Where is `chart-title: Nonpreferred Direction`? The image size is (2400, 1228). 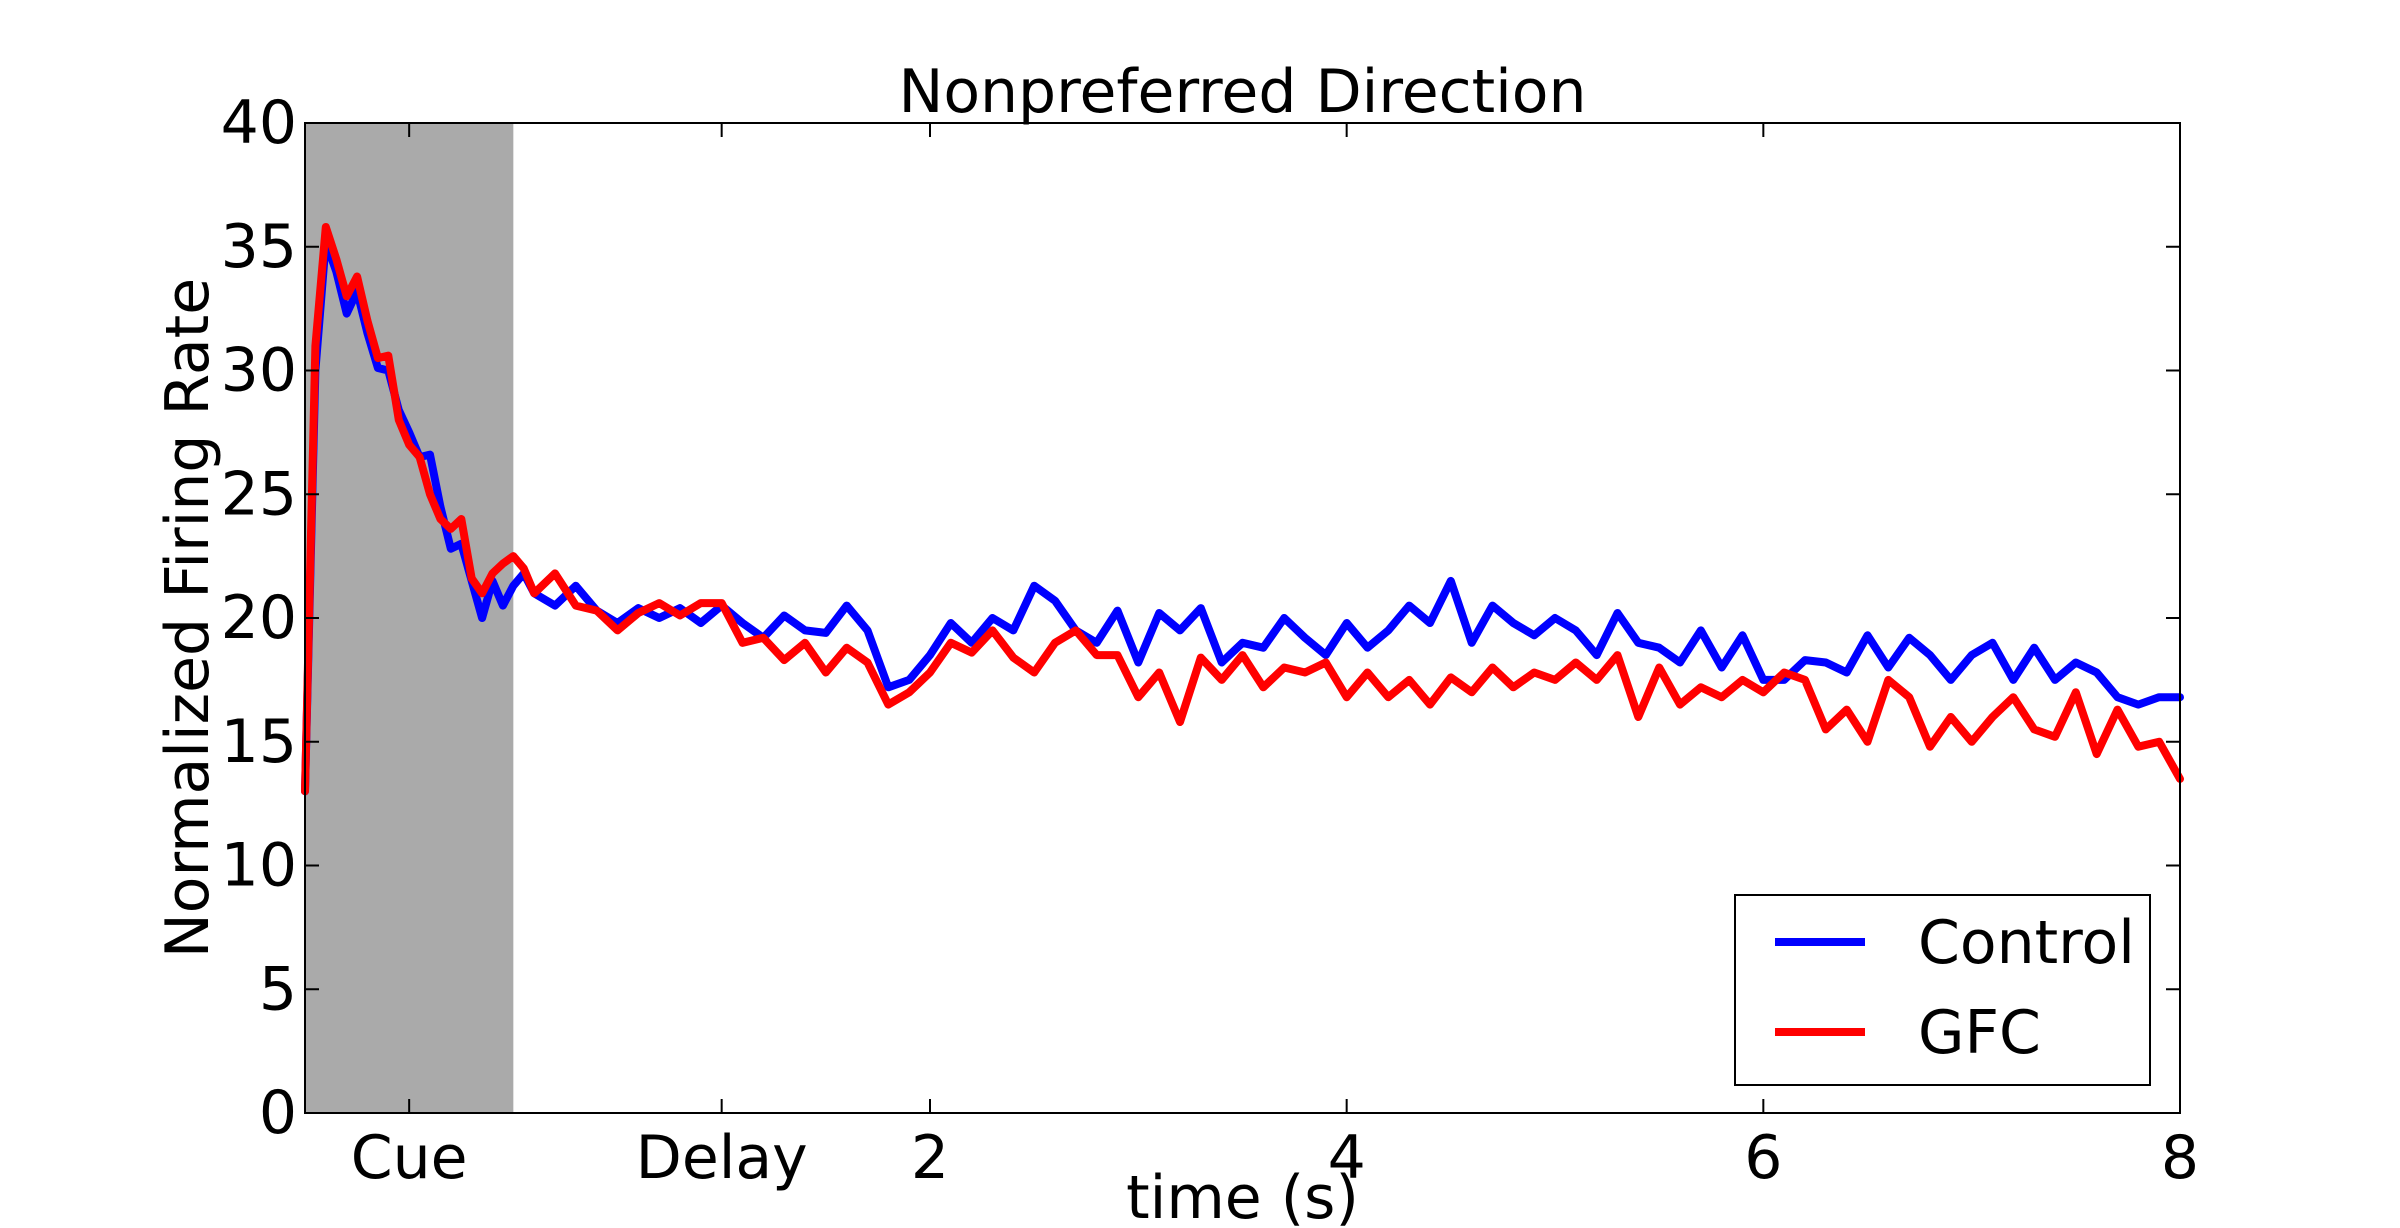 chart-title: Nonpreferred Direction is located at coordinates (1242, 92).